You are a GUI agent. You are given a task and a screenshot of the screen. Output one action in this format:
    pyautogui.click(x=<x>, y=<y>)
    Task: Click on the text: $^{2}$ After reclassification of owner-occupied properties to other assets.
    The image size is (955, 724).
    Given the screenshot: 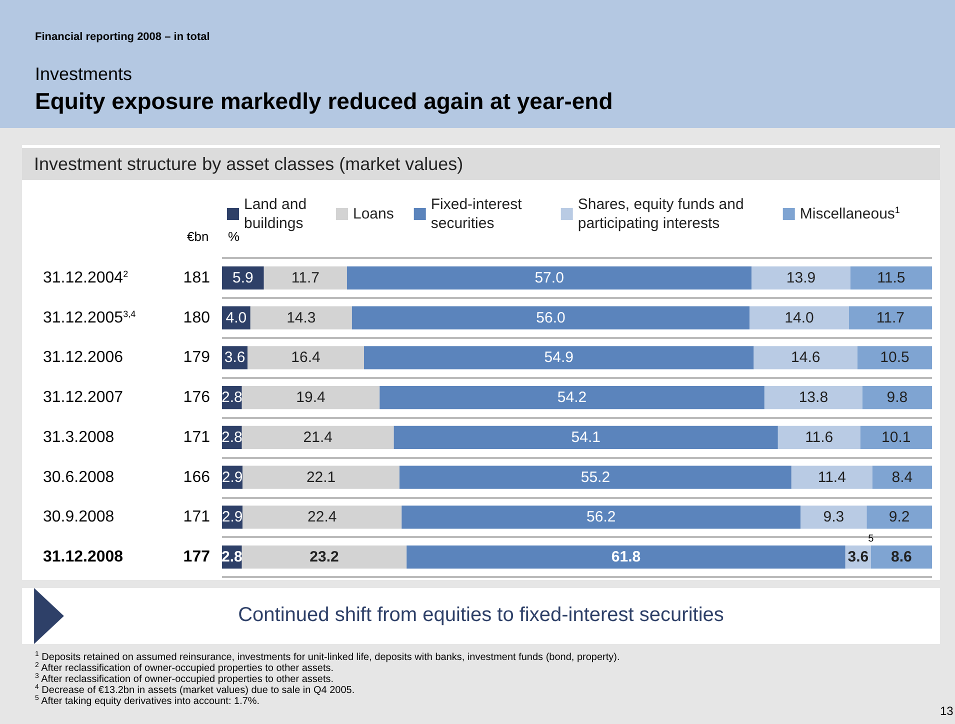 What is the action you would take?
    pyautogui.click(x=184, y=668)
    